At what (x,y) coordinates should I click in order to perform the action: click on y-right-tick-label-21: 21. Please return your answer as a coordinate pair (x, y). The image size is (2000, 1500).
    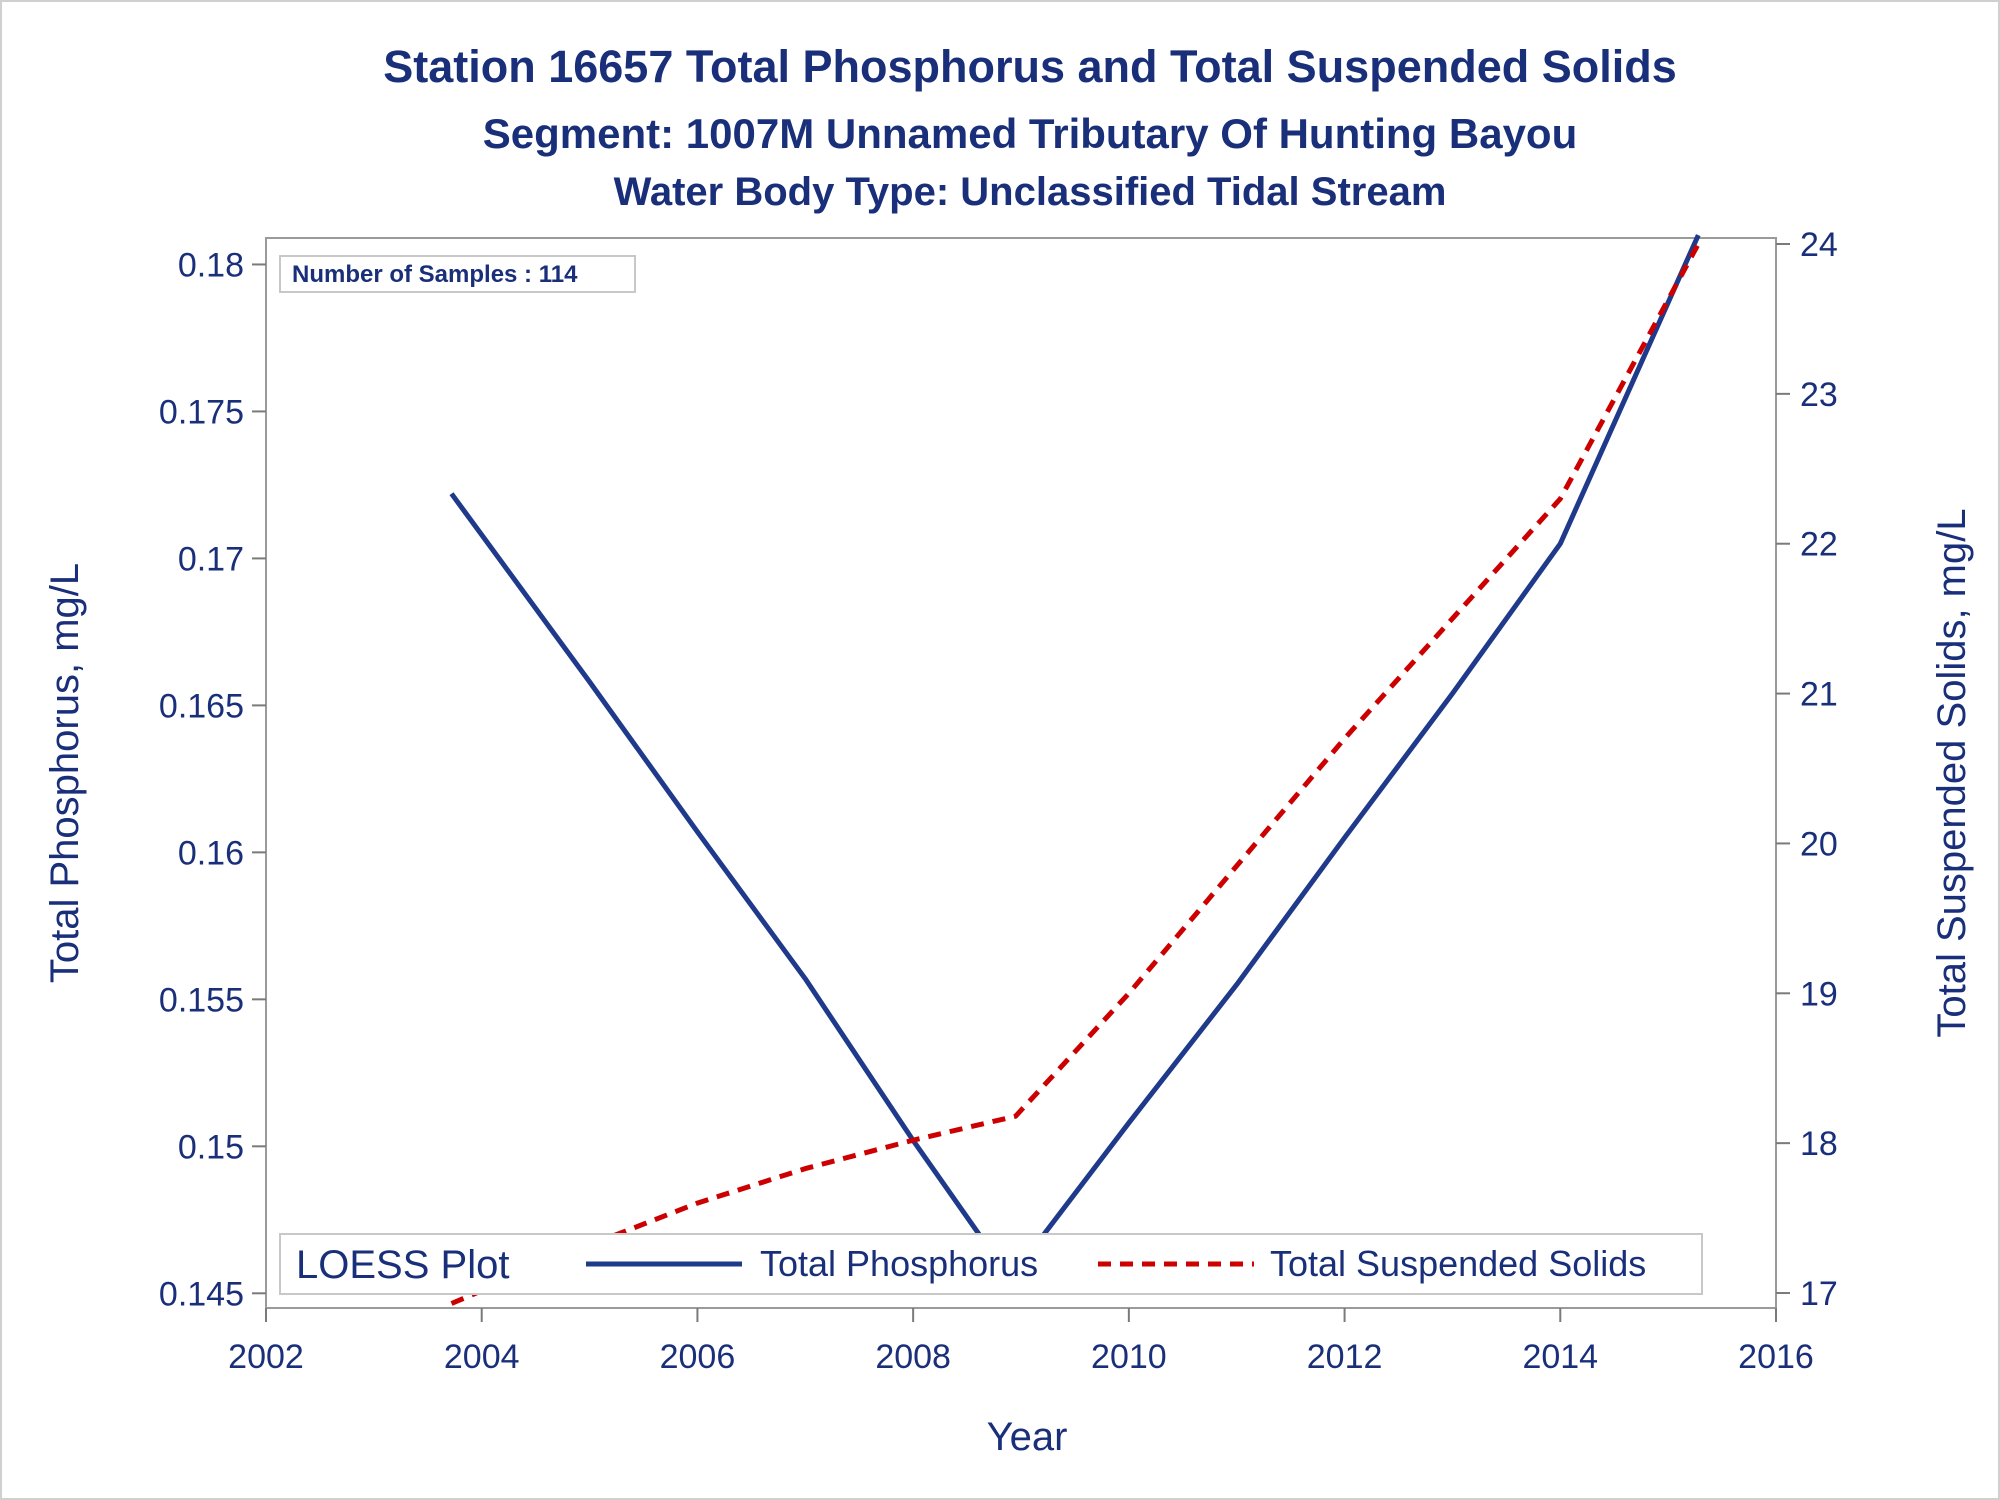
    Looking at the image, I should click on (1819, 695).